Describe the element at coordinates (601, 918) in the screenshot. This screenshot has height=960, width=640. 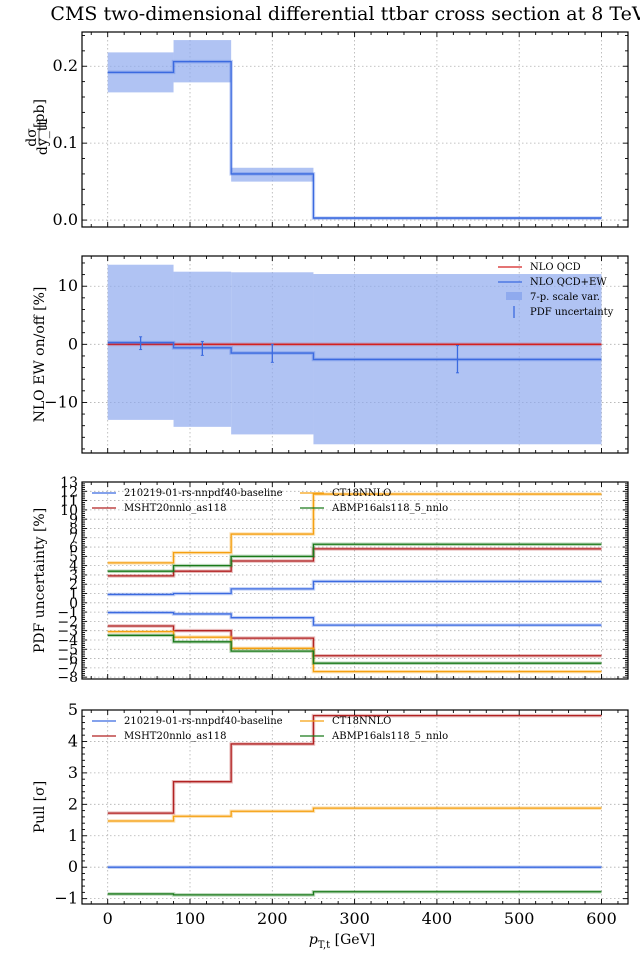
I see `x-tick-label: 600` at that location.